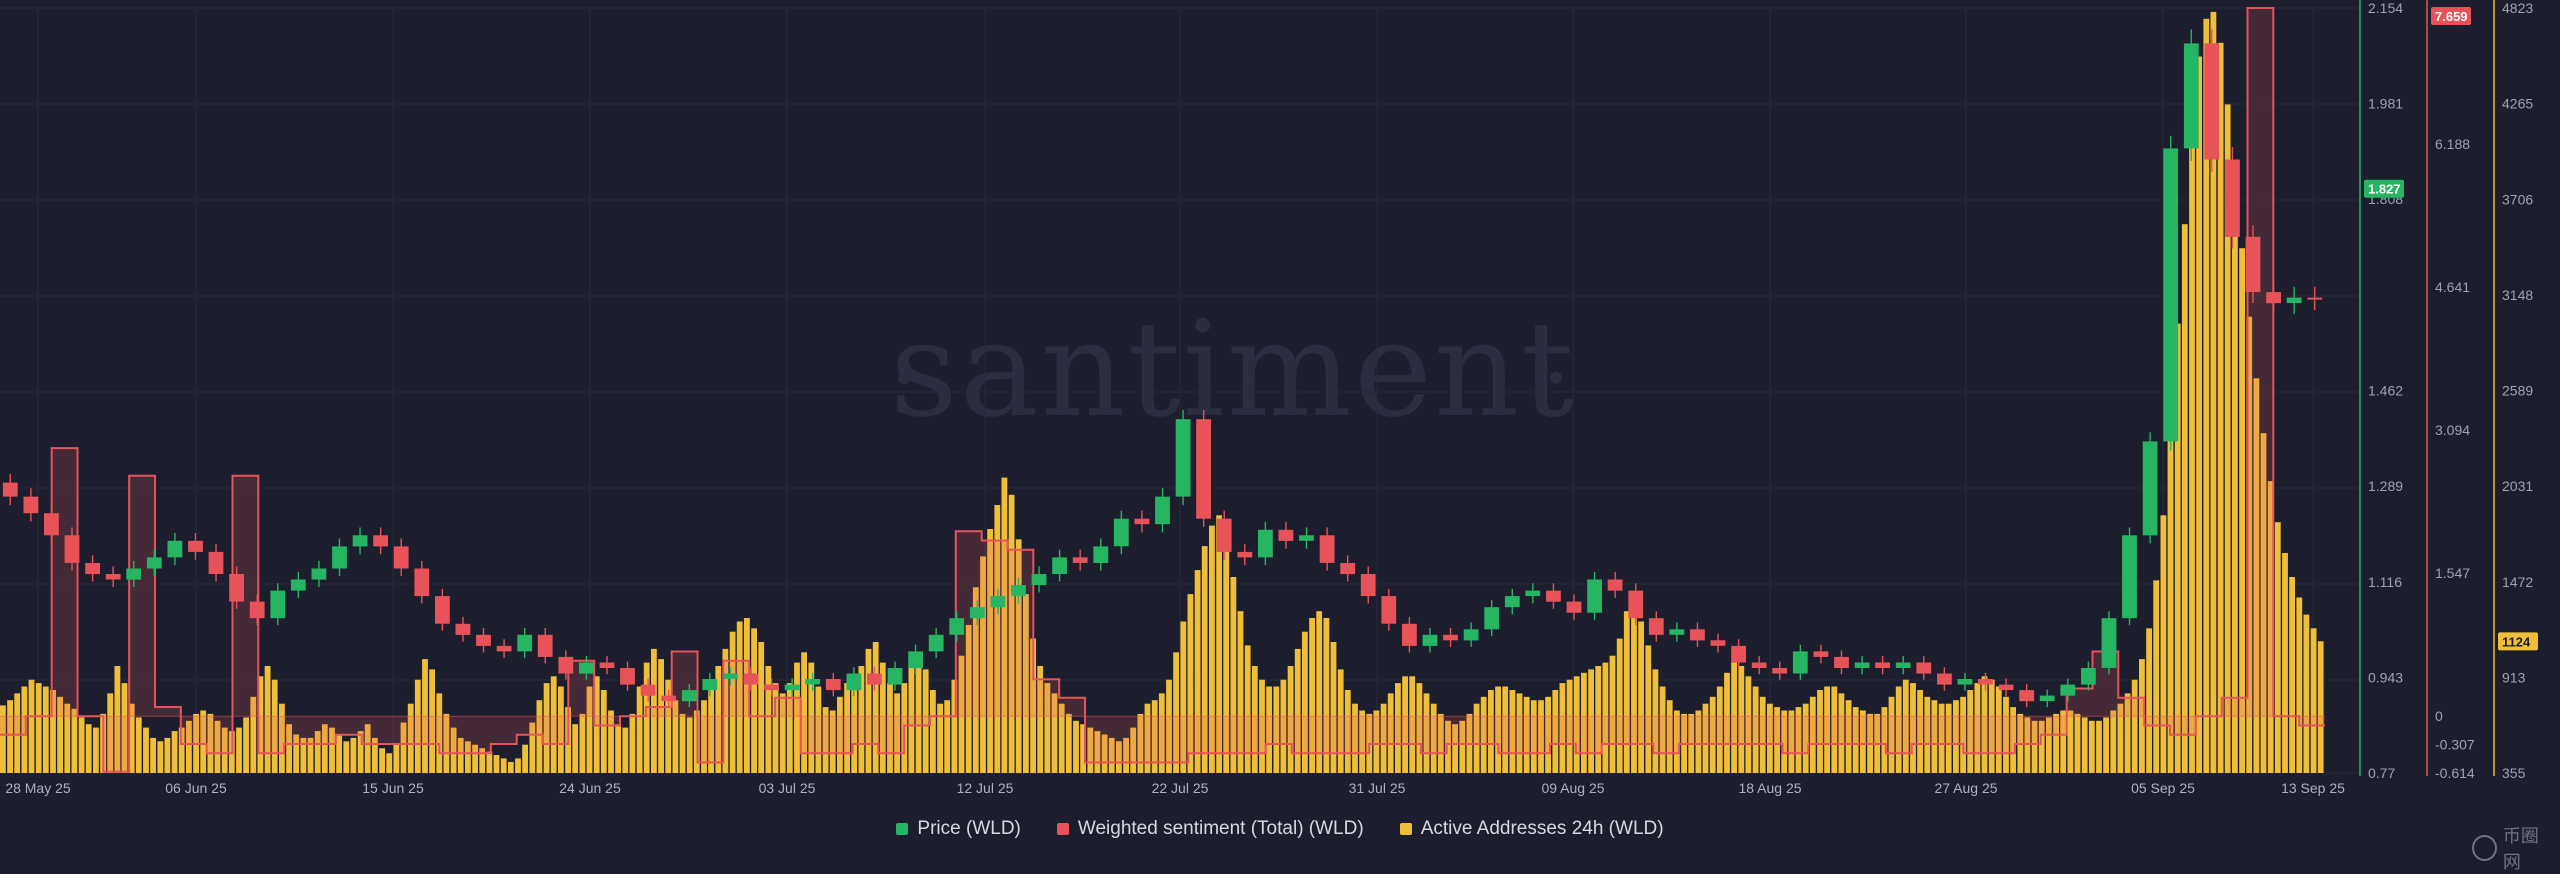 The width and height of the screenshot is (2560, 874). Describe the element at coordinates (393, 788) in the screenshot. I see `x-tick-label: 15 Jun 25` at that location.